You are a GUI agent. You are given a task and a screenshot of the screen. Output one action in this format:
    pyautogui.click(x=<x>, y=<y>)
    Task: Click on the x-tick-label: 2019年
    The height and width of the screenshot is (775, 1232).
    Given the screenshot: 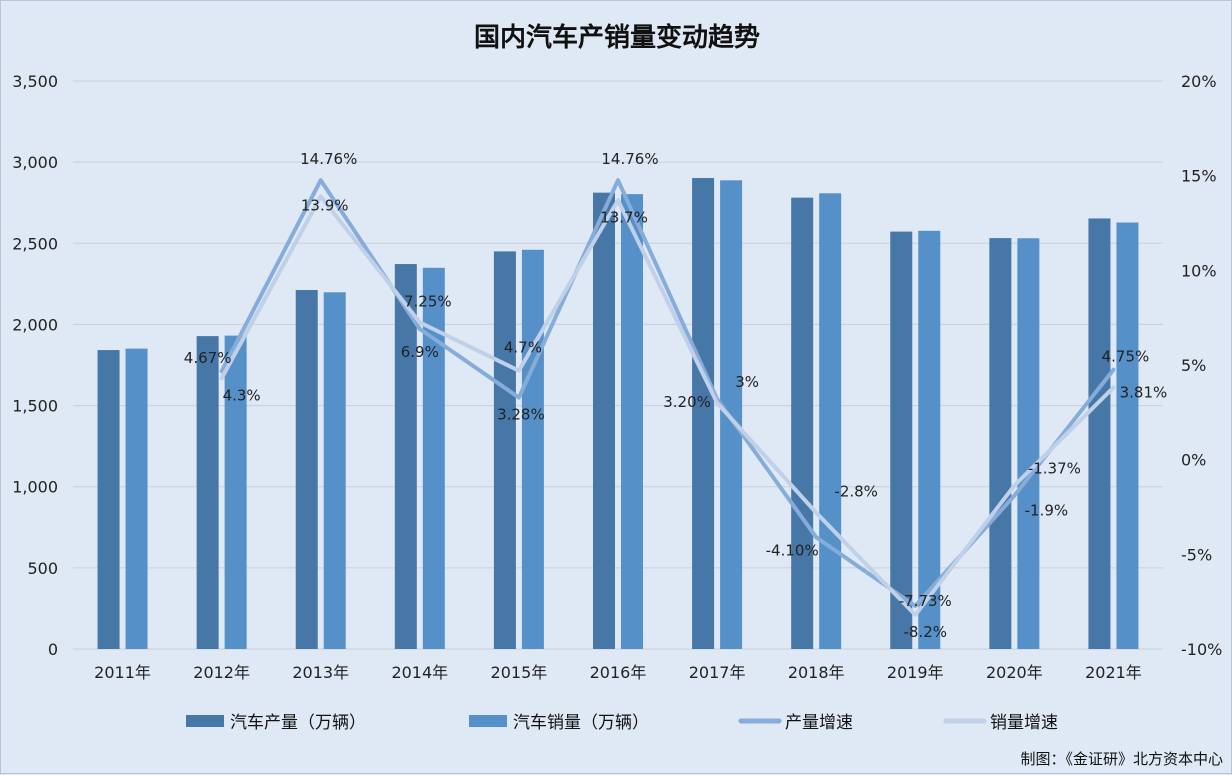 What is the action you would take?
    pyautogui.click(x=915, y=672)
    